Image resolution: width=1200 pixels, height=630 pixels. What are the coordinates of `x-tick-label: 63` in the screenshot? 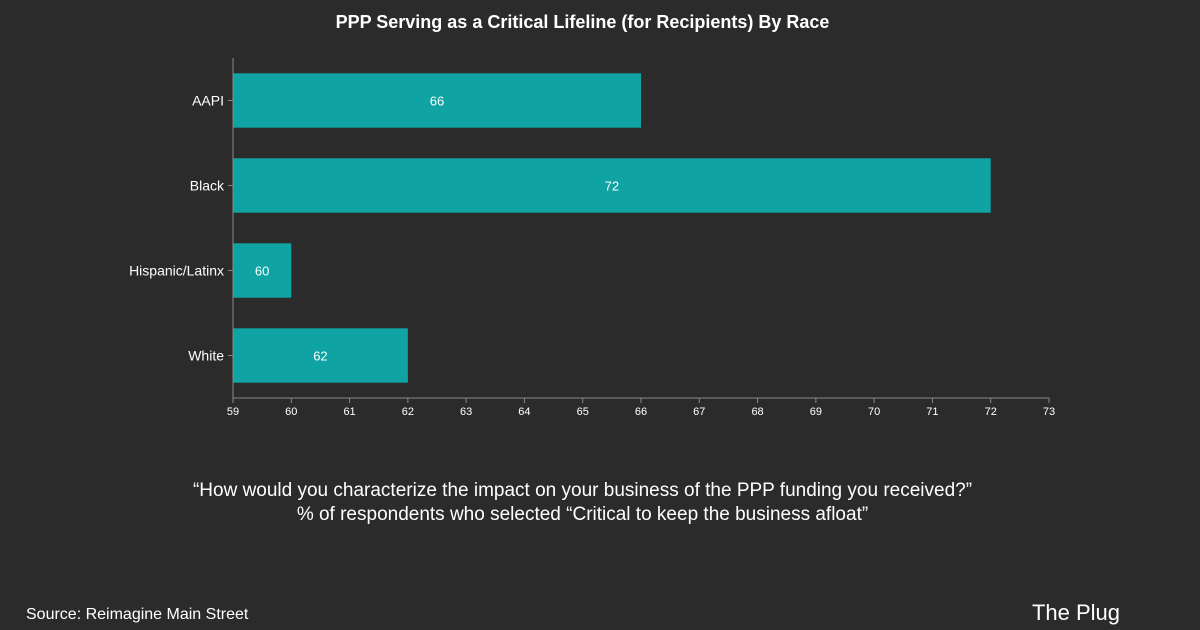 It's located at (466, 412).